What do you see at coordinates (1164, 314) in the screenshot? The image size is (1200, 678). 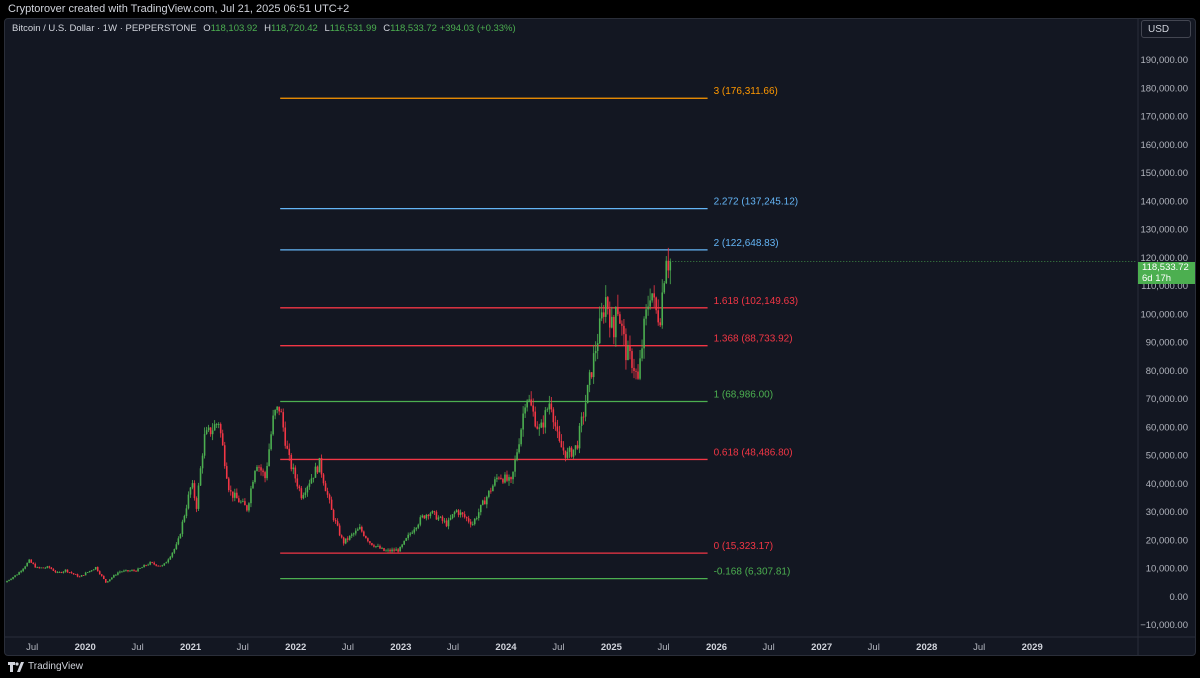 I see `y-tick-label: 100,000.00` at bounding box center [1164, 314].